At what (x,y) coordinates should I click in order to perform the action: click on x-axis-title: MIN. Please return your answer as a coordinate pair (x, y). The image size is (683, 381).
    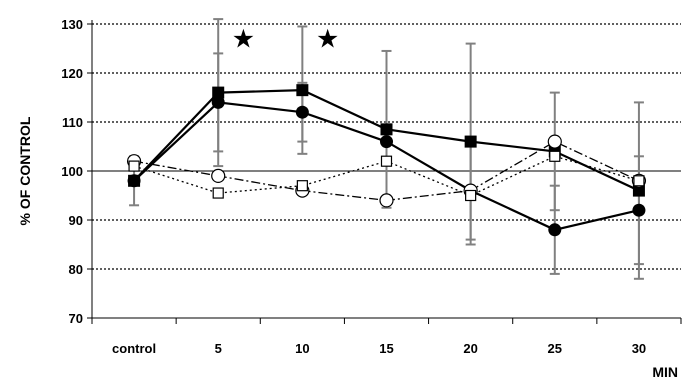
    Looking at the image, I should click on (665, 372).